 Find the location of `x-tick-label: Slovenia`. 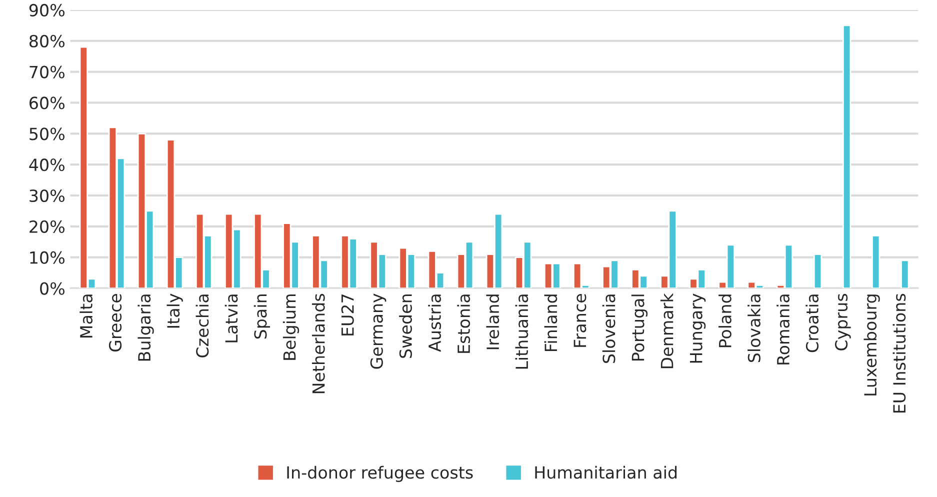

x-tick-label: Slovenia is located at coordinates (609, 328).